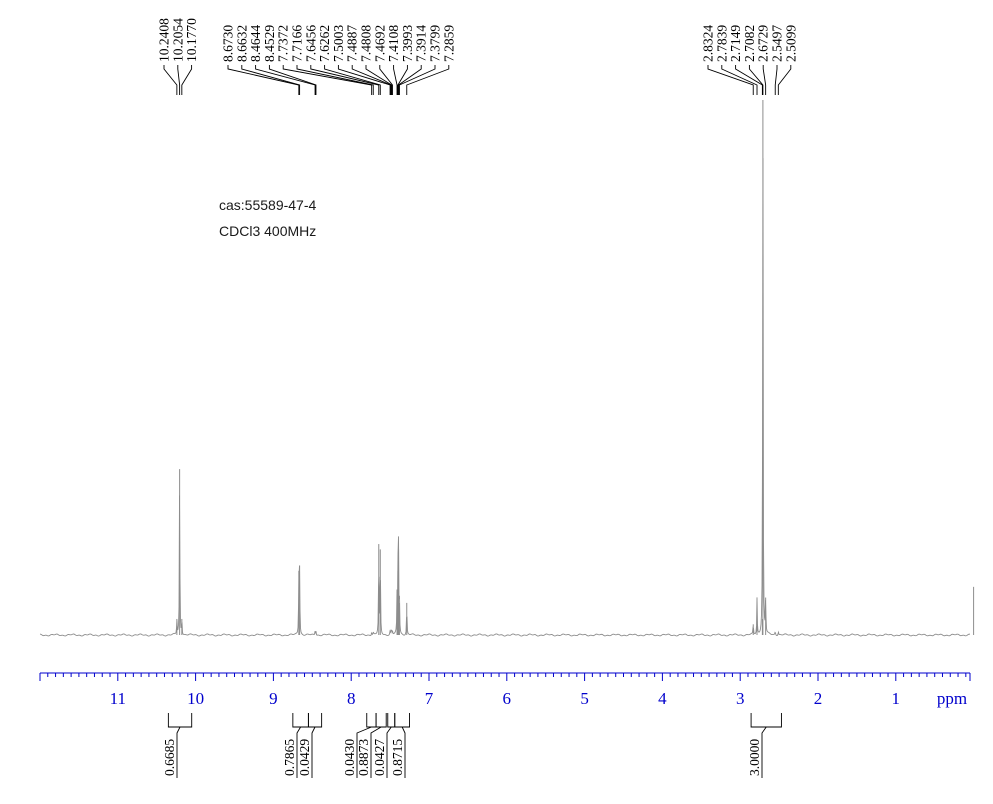  What do you see at coordinates (297, 43) in the screenshot?
I see `peak-label: 7.7166` at bounding box center [297, 43].